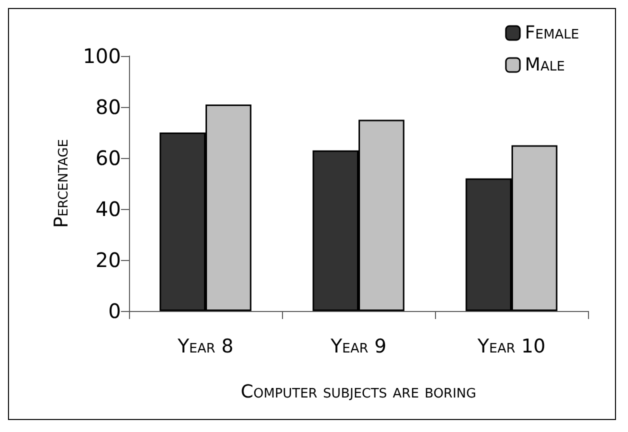  Describe the element at coordinates (108, 209) in the screenshot. I see `y-tick-label: 40` at that location.